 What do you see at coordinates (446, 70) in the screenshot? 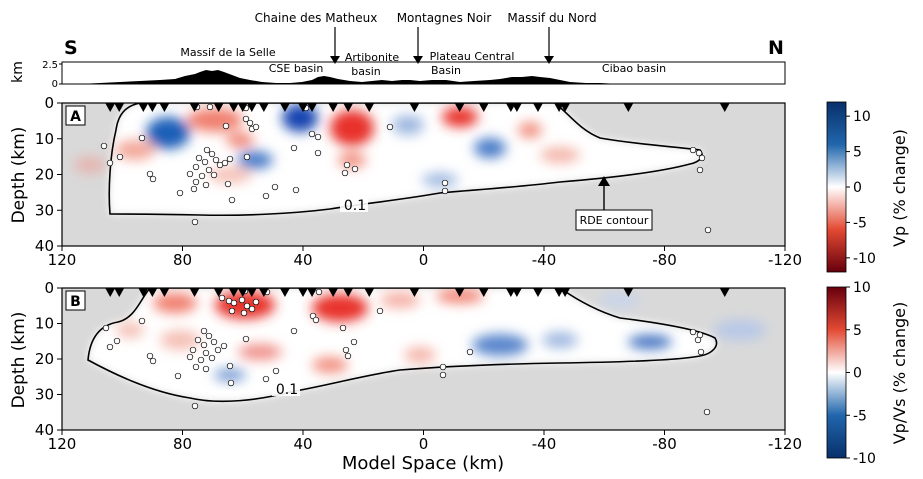
I see `topo-label: Basin` at bounding box center [446, 70].